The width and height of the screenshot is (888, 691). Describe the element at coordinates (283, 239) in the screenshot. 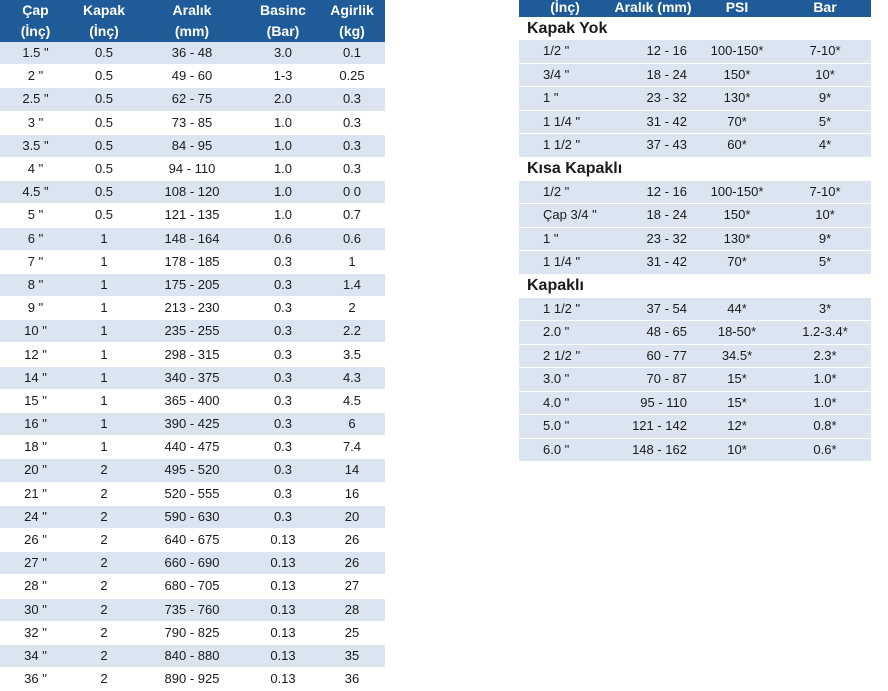

I see `cell-basinc: 0.6` at that location.